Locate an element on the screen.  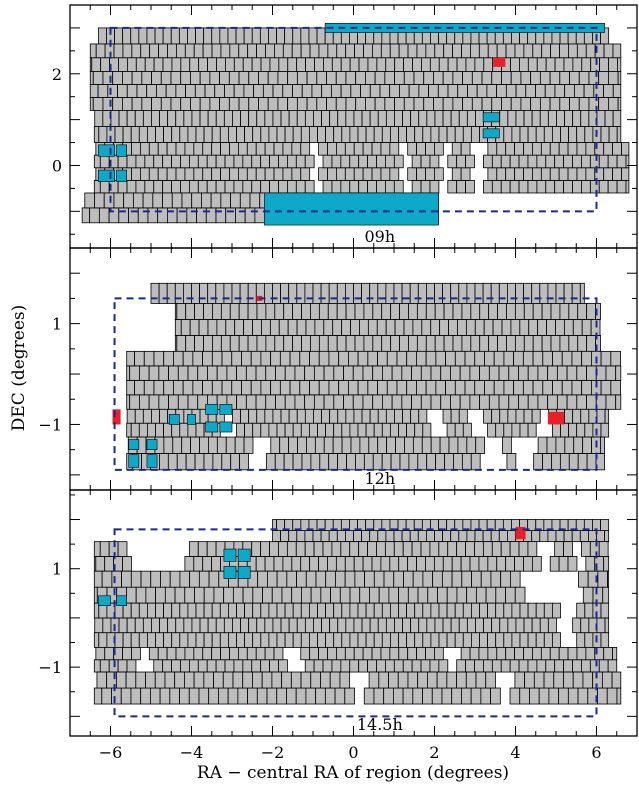
tile-row is located at coordinates (374, 380).